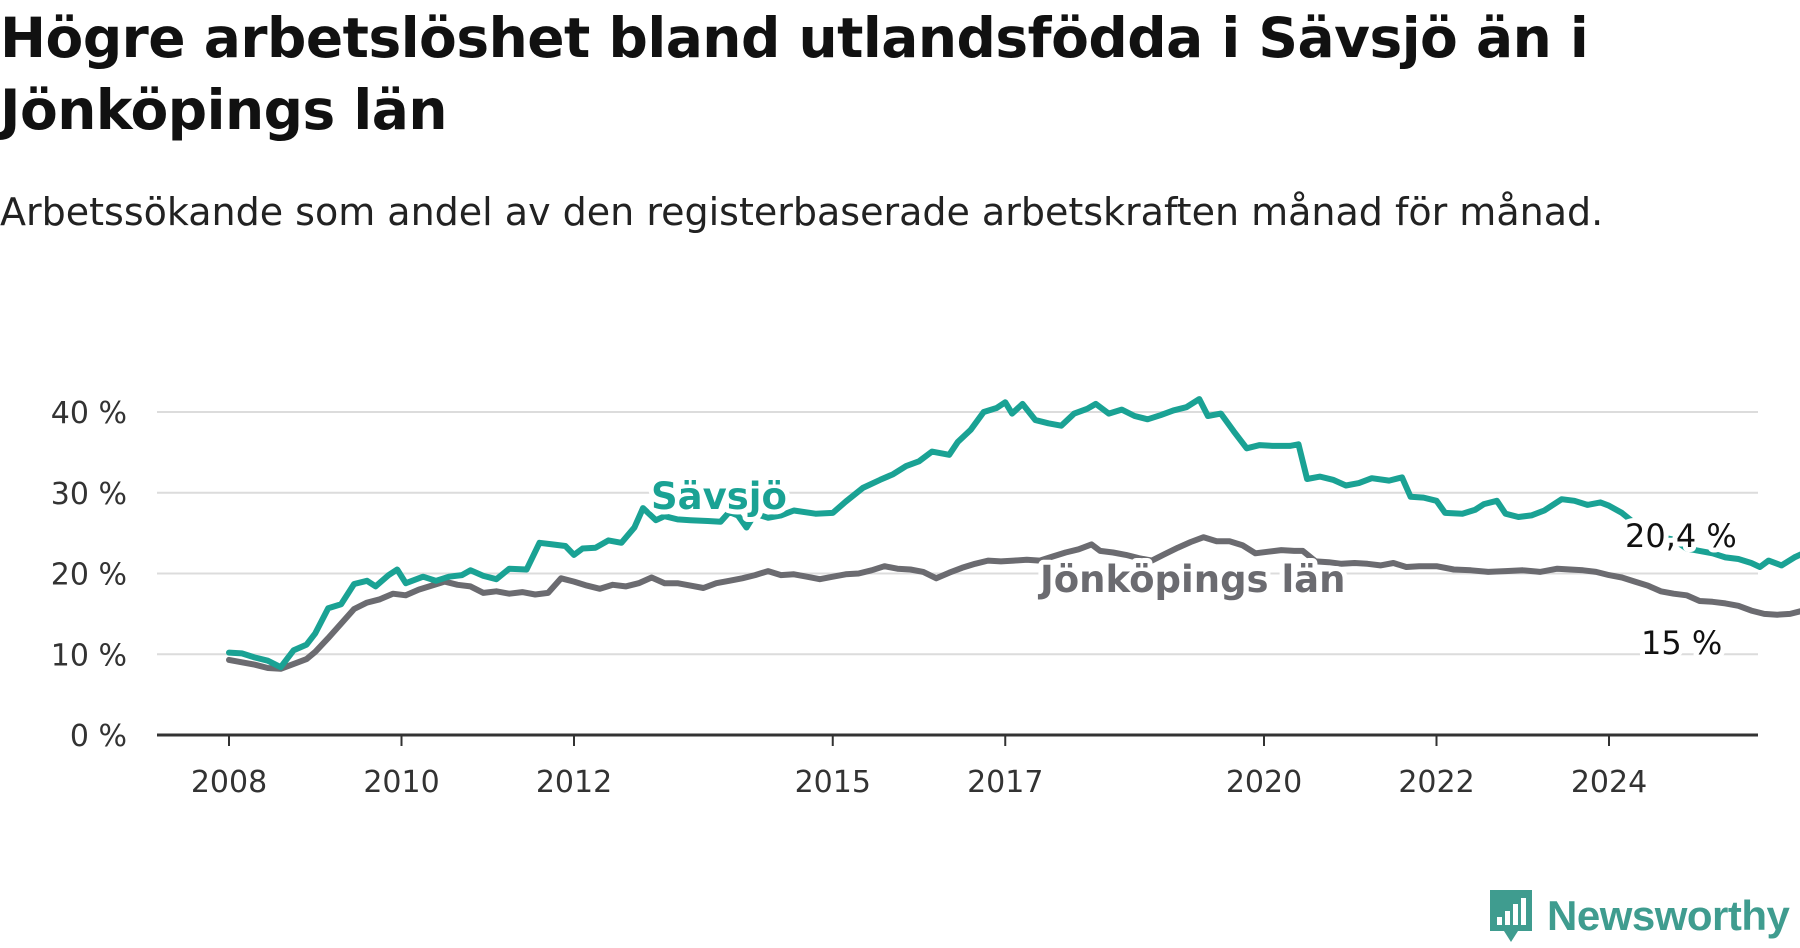  What do you see at coordinates (1436, 782) in the screenshot?
I see `x-tick-label: 2022` at bounding box center [1436, 782].